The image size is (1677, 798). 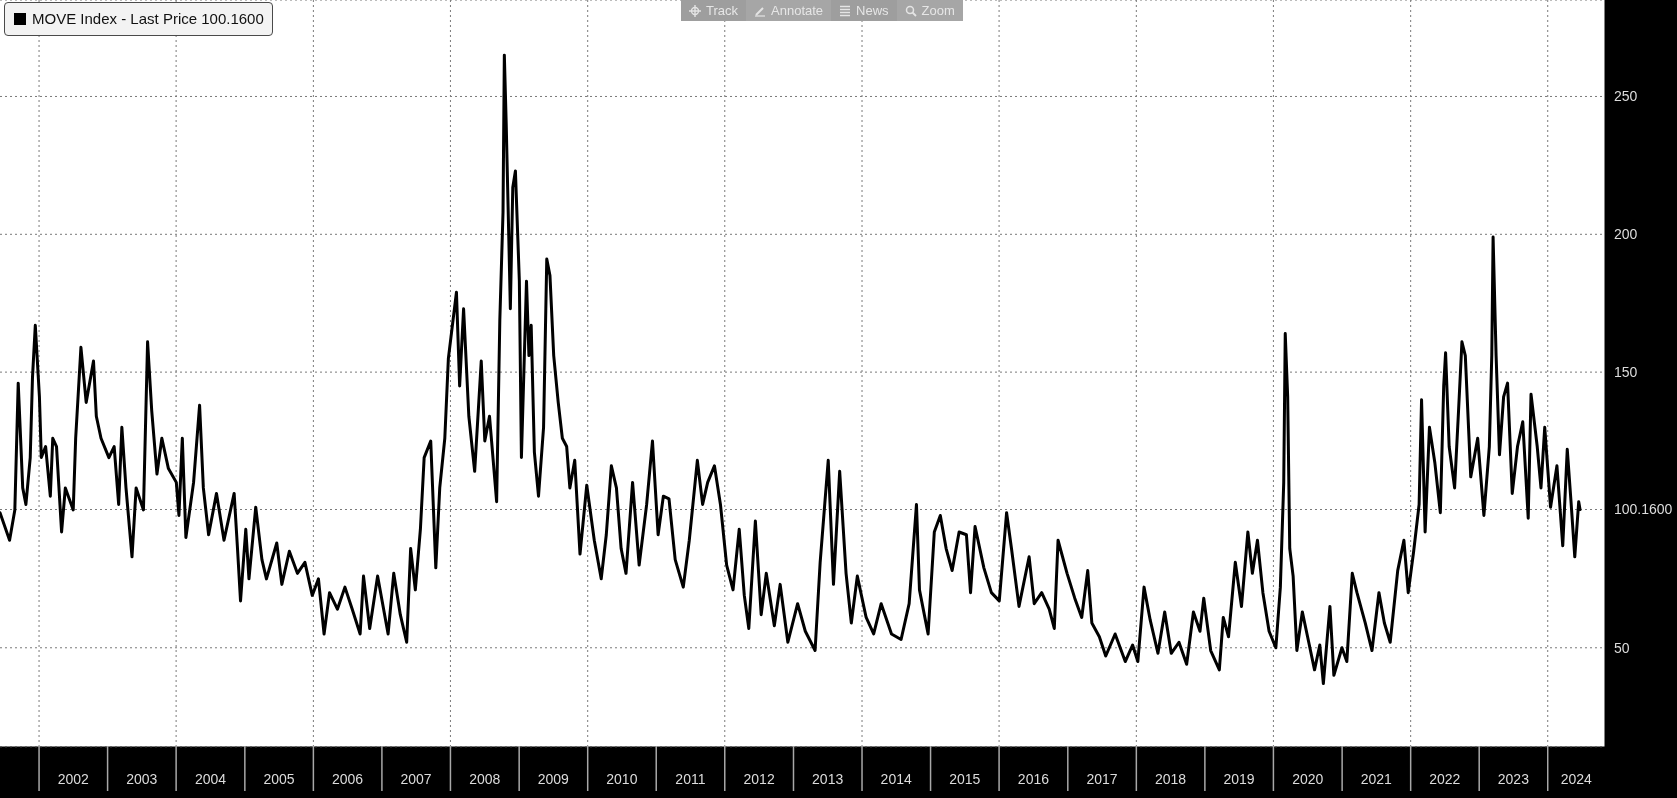 What do you see at coordinates (210, 779) in the screenshot?
I see `x-tick-label: 2004` at bounding box center [210, 779].